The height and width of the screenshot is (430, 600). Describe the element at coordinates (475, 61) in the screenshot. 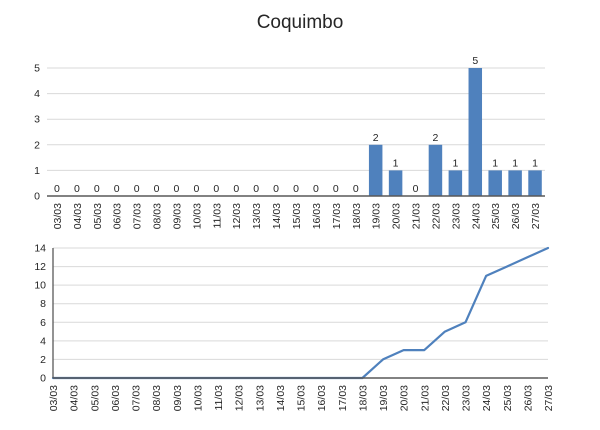

I see `bar-value-label: 5` at that location.